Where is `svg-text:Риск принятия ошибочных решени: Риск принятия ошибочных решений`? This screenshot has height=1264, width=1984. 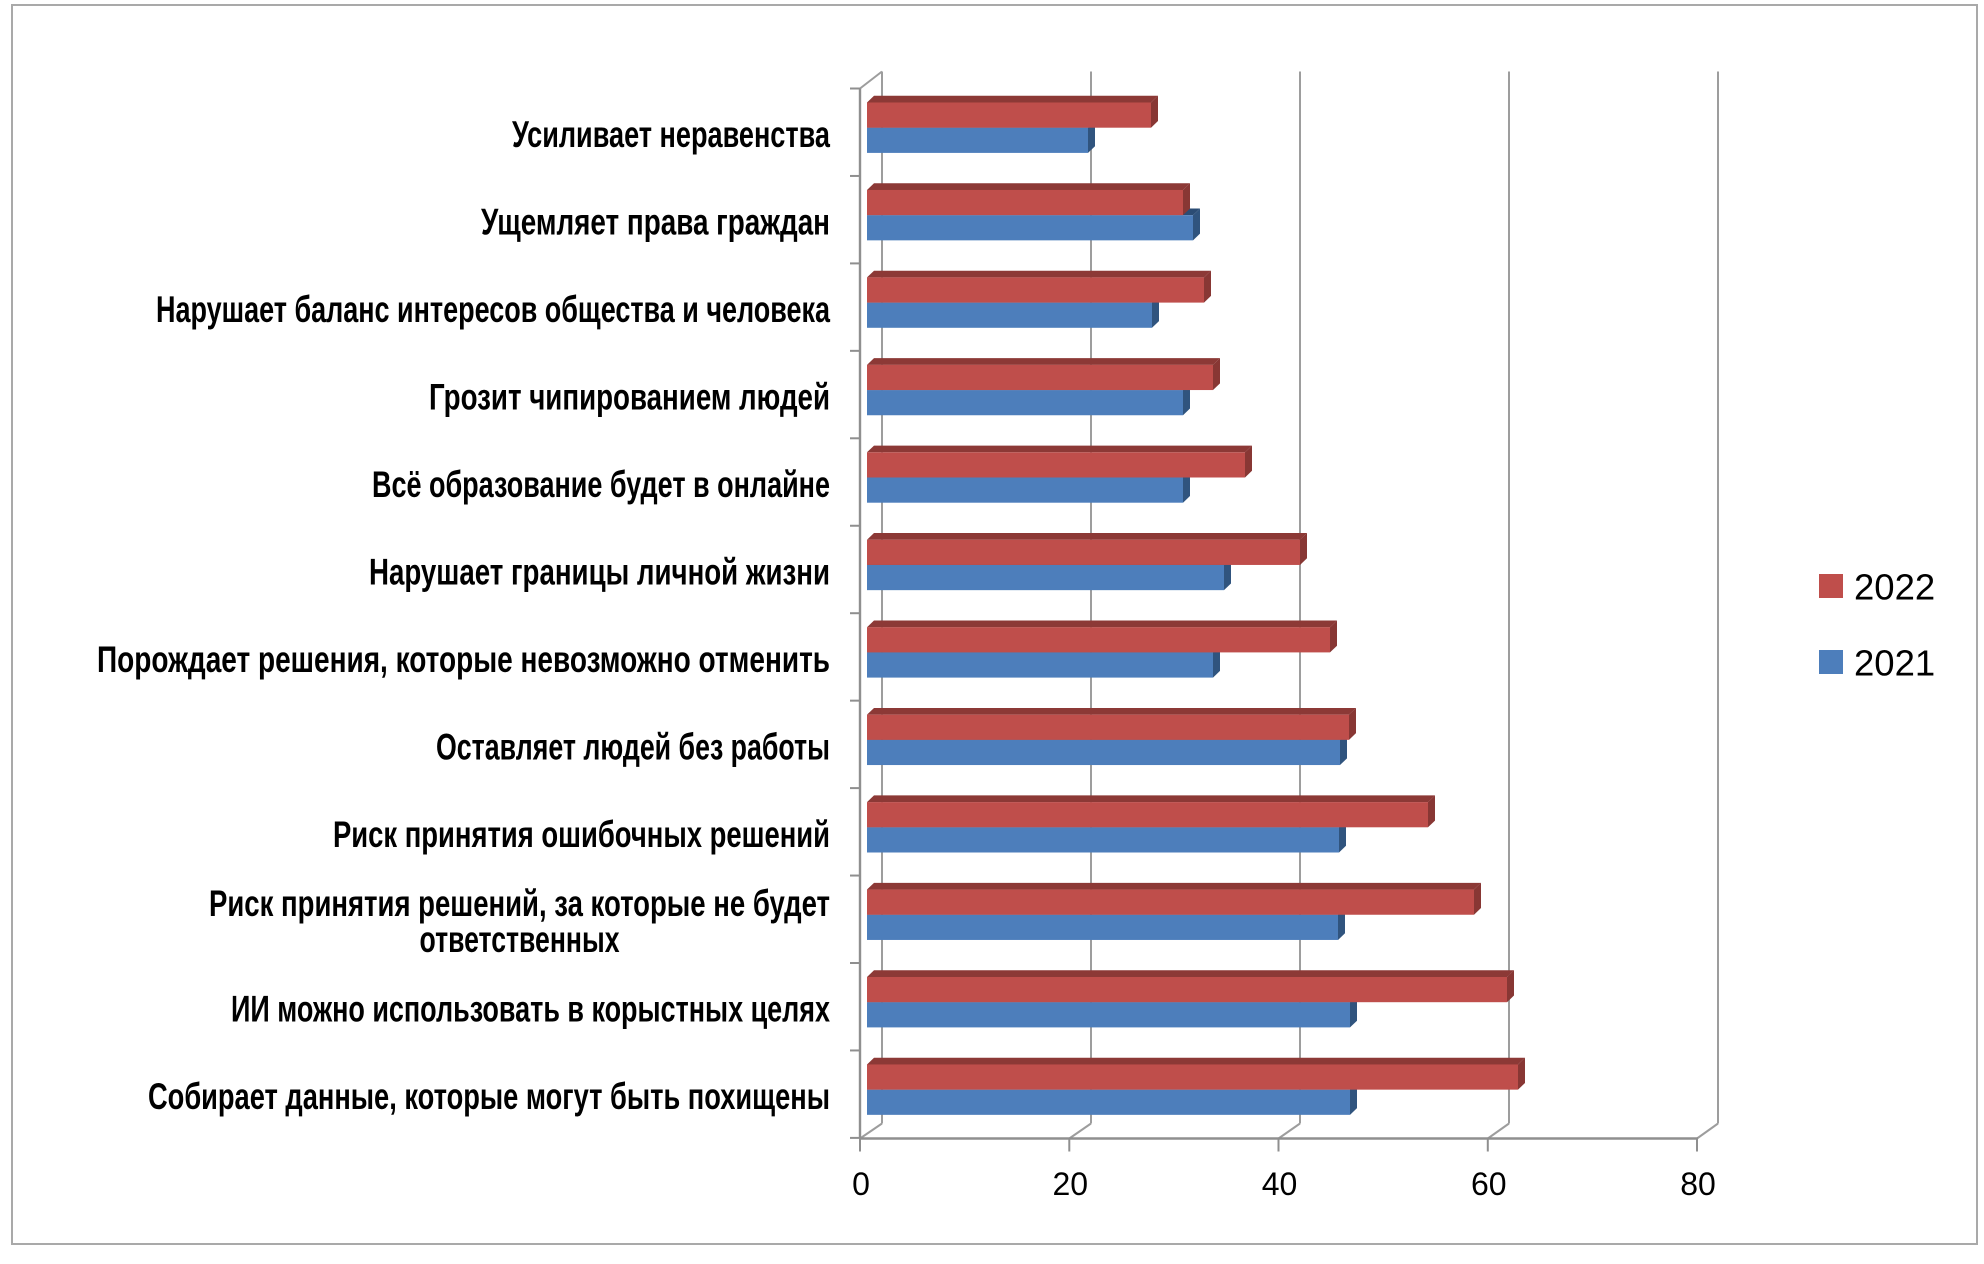
svg-text:Риск принятия ошибочных решени: Риск принятия ошибочных решений is located at coordinates (581, 834).